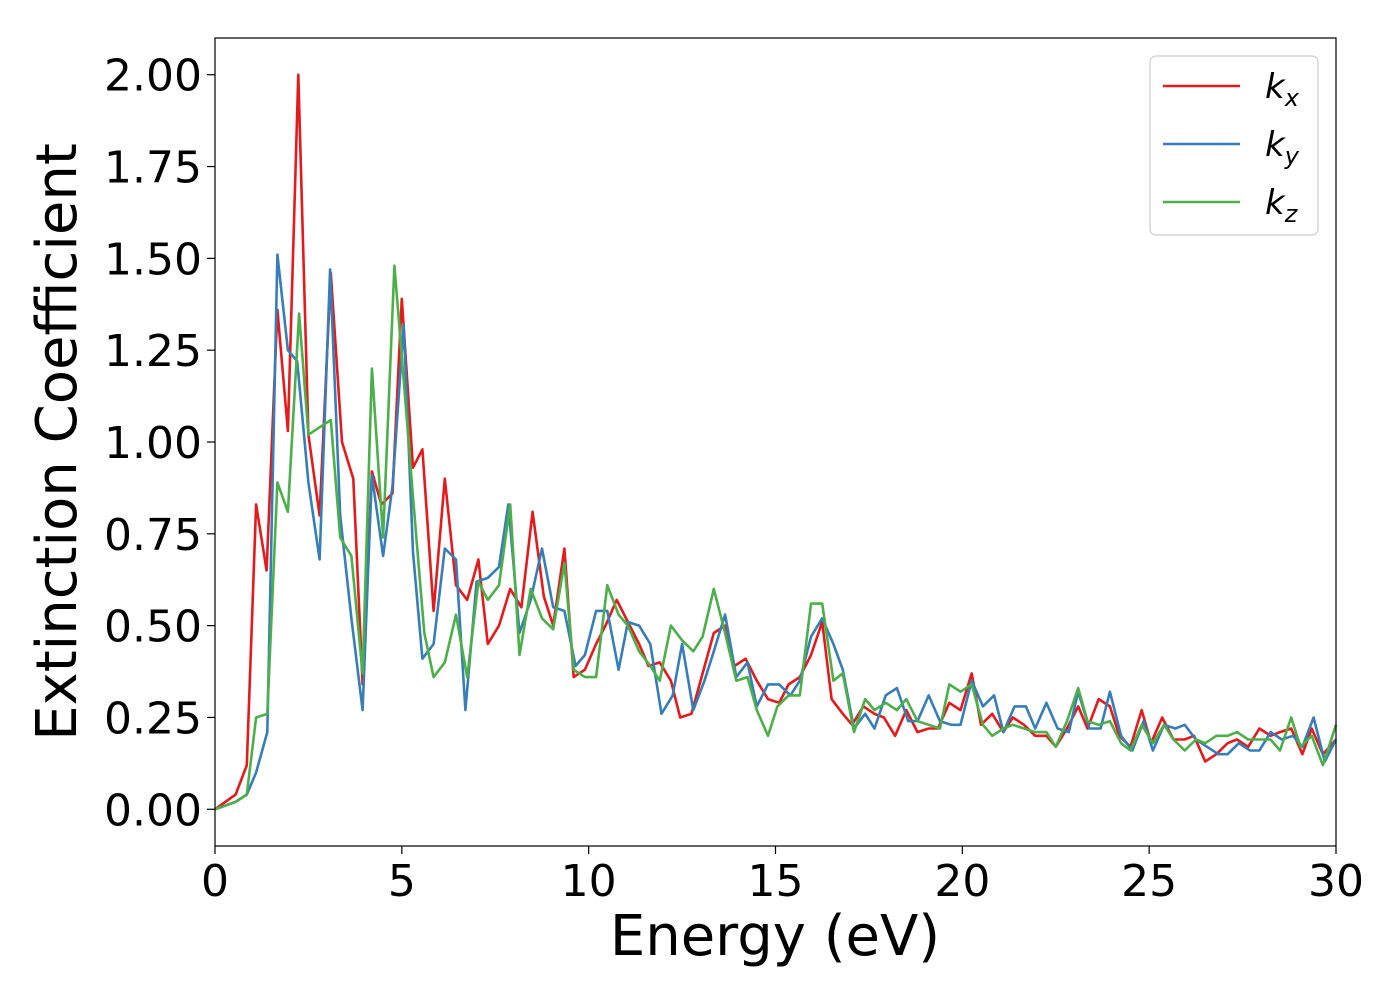 This screenshot has width=1400, height=1000. I want to click on legend-label-kx: kx, so click(1282, 89).